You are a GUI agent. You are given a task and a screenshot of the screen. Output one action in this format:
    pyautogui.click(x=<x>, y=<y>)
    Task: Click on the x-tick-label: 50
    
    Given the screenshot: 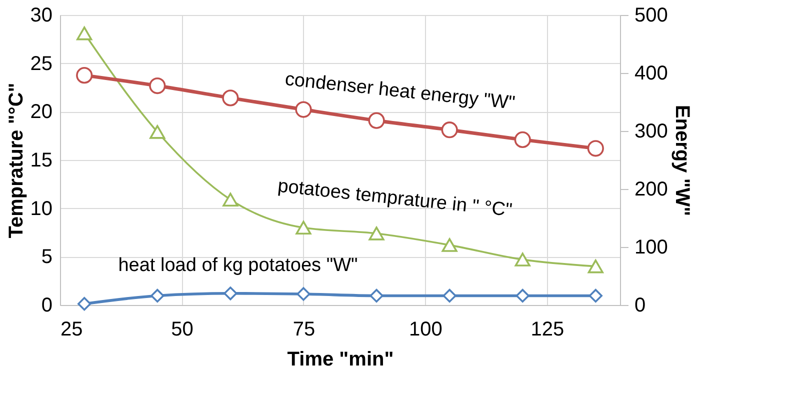 What is the action you would take?
    pyautogui.click(x=182, y=329)
    